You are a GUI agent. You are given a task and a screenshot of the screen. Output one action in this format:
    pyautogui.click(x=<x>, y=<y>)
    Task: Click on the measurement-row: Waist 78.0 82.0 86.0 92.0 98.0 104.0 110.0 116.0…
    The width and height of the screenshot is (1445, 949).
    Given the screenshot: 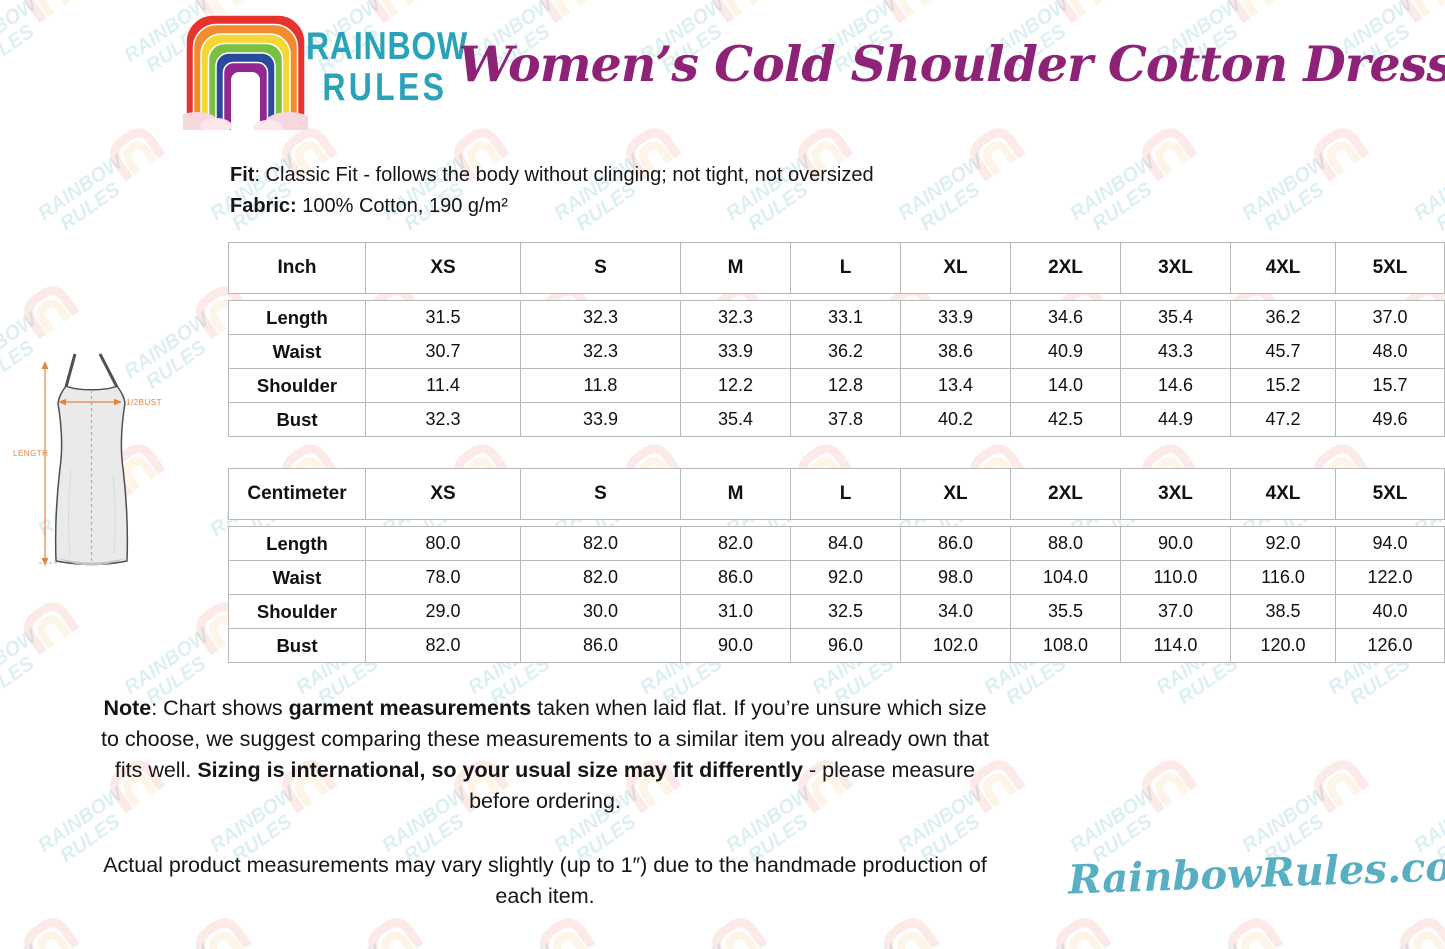 What is the action you would take?
    pyautogui.click(x=836, y=577)
    